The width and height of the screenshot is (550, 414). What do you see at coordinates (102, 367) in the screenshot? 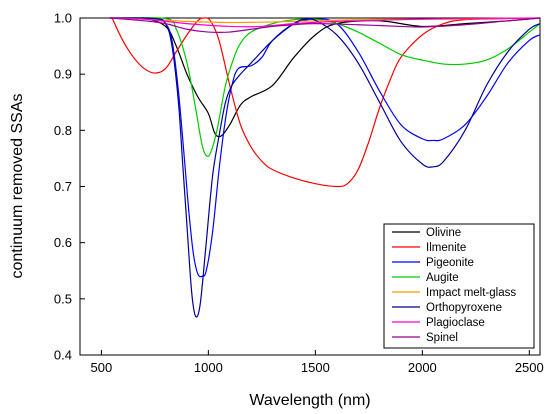
I see `x-tick-label: 500` at bounding box center [102, 367].